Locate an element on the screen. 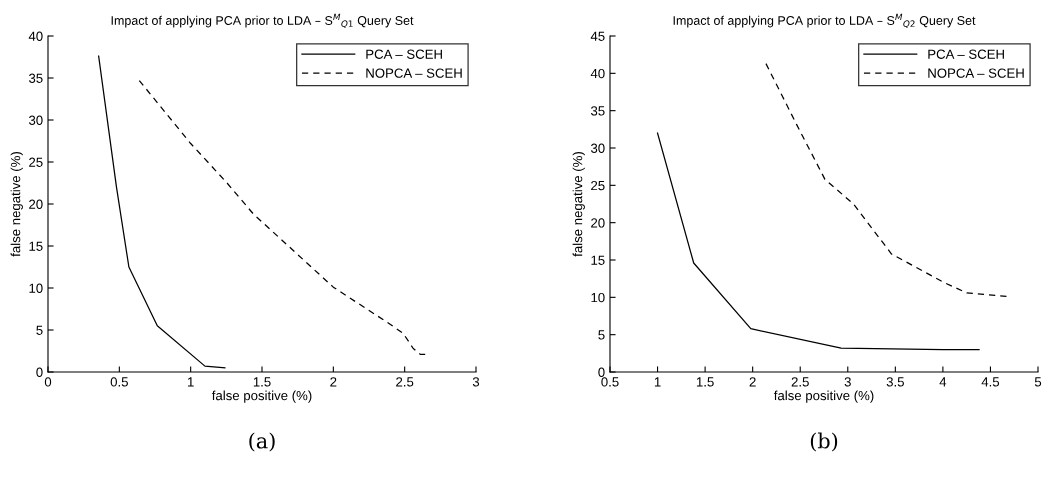 The width and height of the screenshot is (1044, 487). x-tick-label: 4.5 is located at coordinates (990, 382).